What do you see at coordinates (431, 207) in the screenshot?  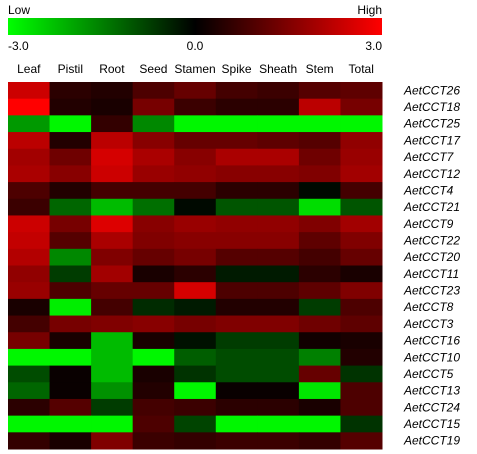 I see `row-label: AetCCT21` at bounding box center [431, 207].